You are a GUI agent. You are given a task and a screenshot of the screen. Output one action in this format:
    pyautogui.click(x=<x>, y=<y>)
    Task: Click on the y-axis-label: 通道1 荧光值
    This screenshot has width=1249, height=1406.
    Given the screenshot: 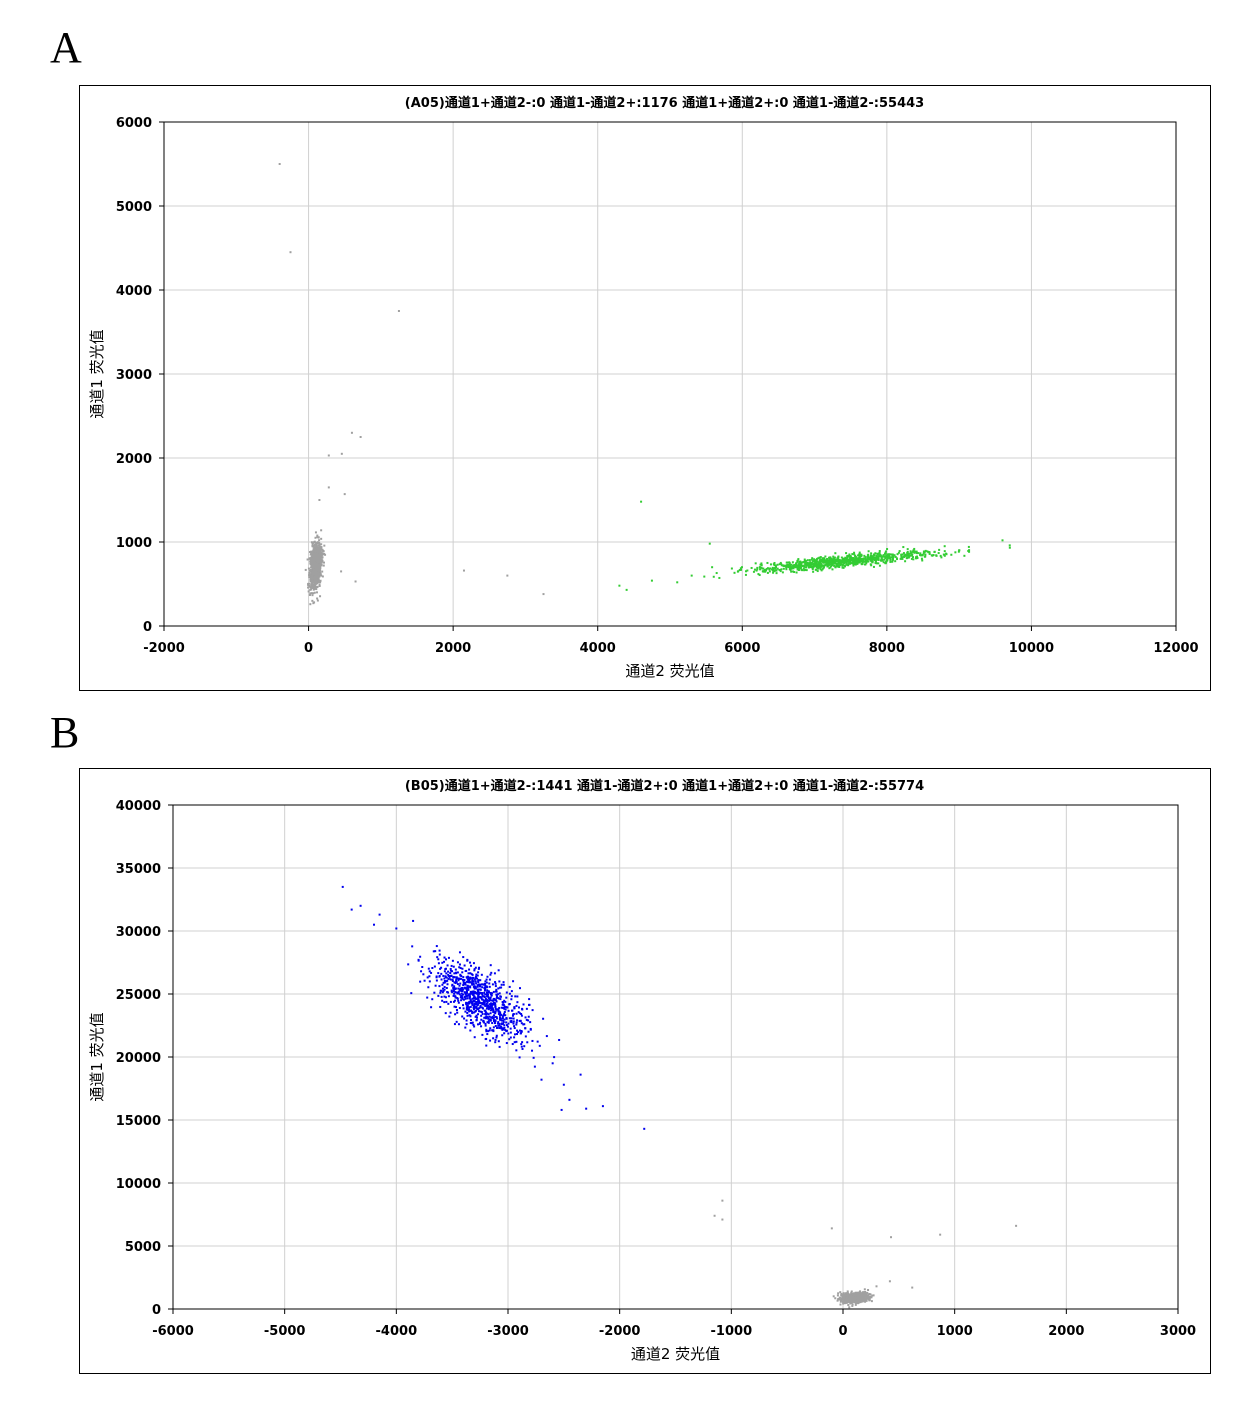 What is the action you would take?
    pyautogui.click(x=97, y=1056)
    